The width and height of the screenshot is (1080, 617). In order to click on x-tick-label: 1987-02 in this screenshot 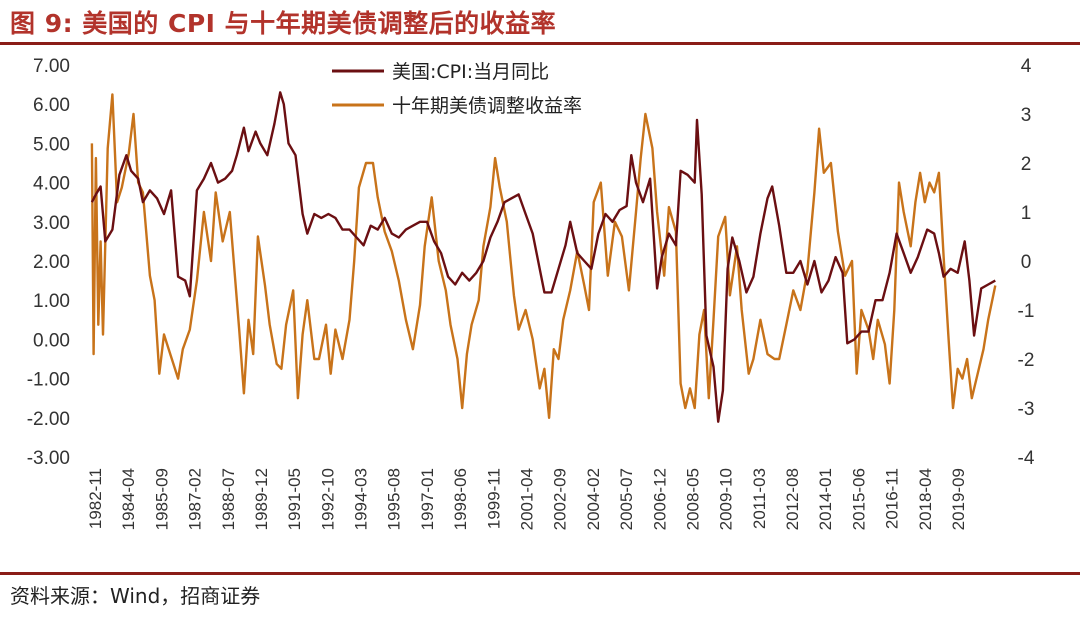, I will do `click(195, 499)`.